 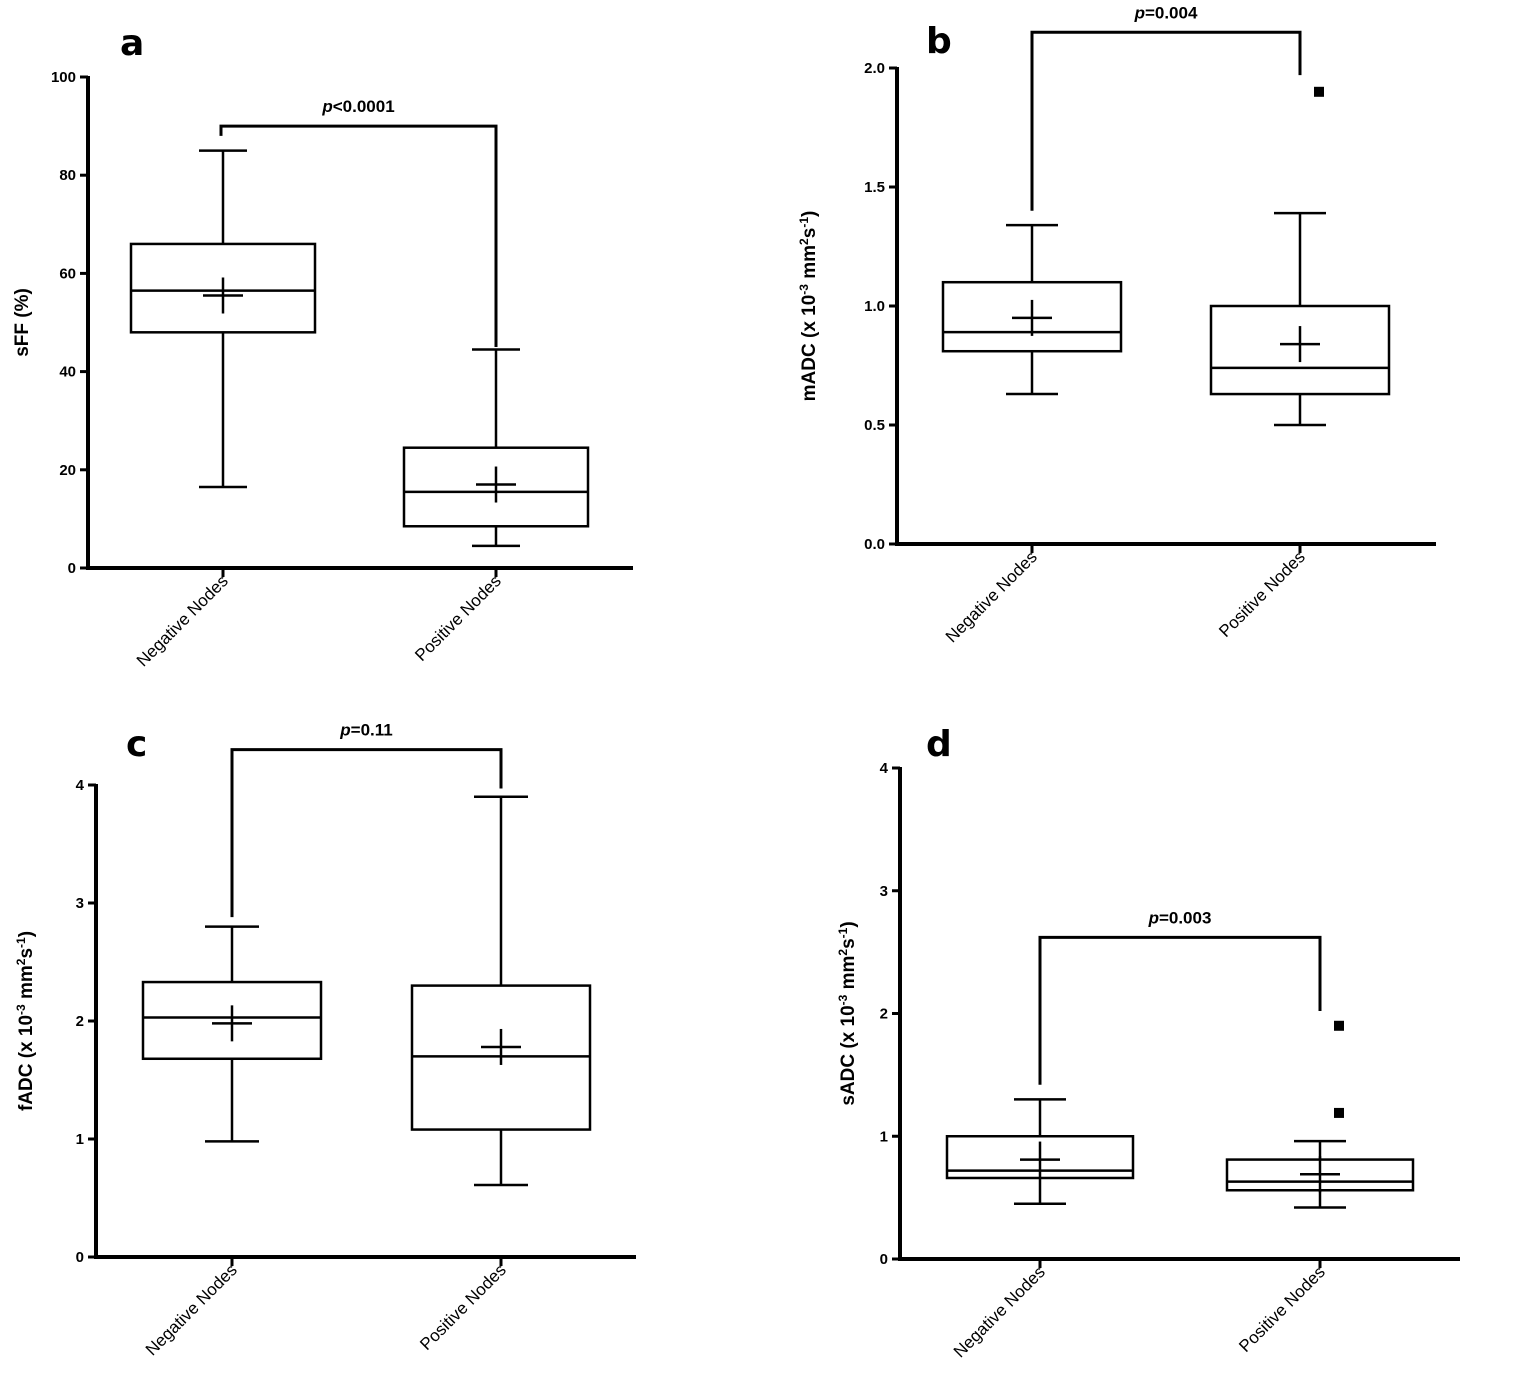 What do you see at coordinates (939, 41) in the screenshot?
I see `panel-letter: b` at bounding box center [939, 41].